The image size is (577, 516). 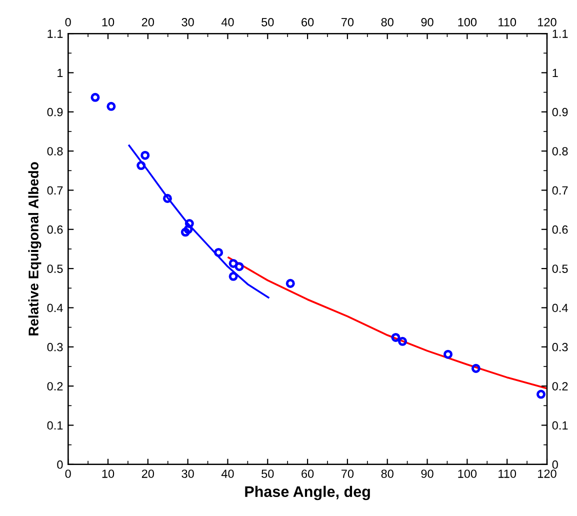 I want to click on x2-tick-label: 30, so click(x=188, y=22).